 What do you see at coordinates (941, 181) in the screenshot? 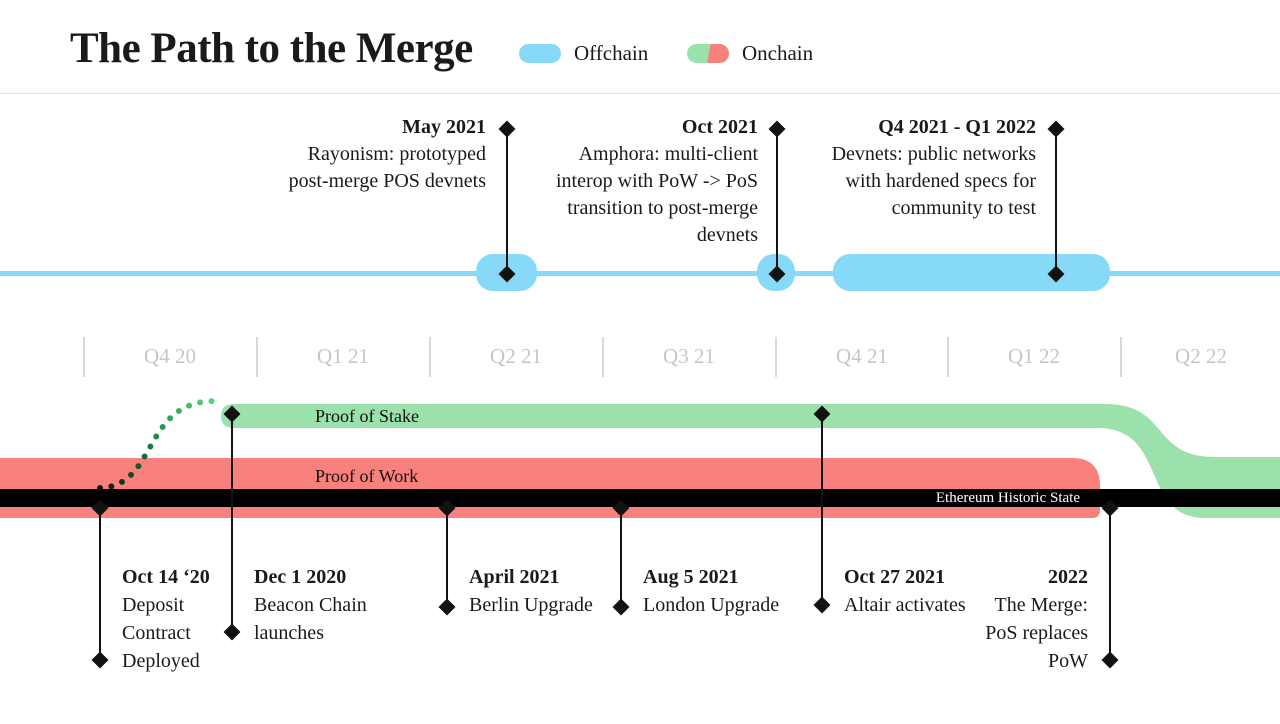
I see `event-text-line: with hardened specs for` at bounding box center [941, 181].